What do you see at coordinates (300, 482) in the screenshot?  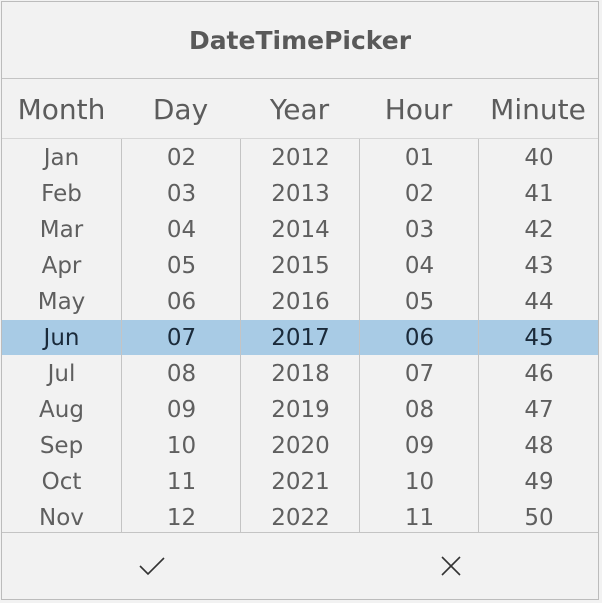 I see `year-option: 2021` at bounding box center [300, 482].